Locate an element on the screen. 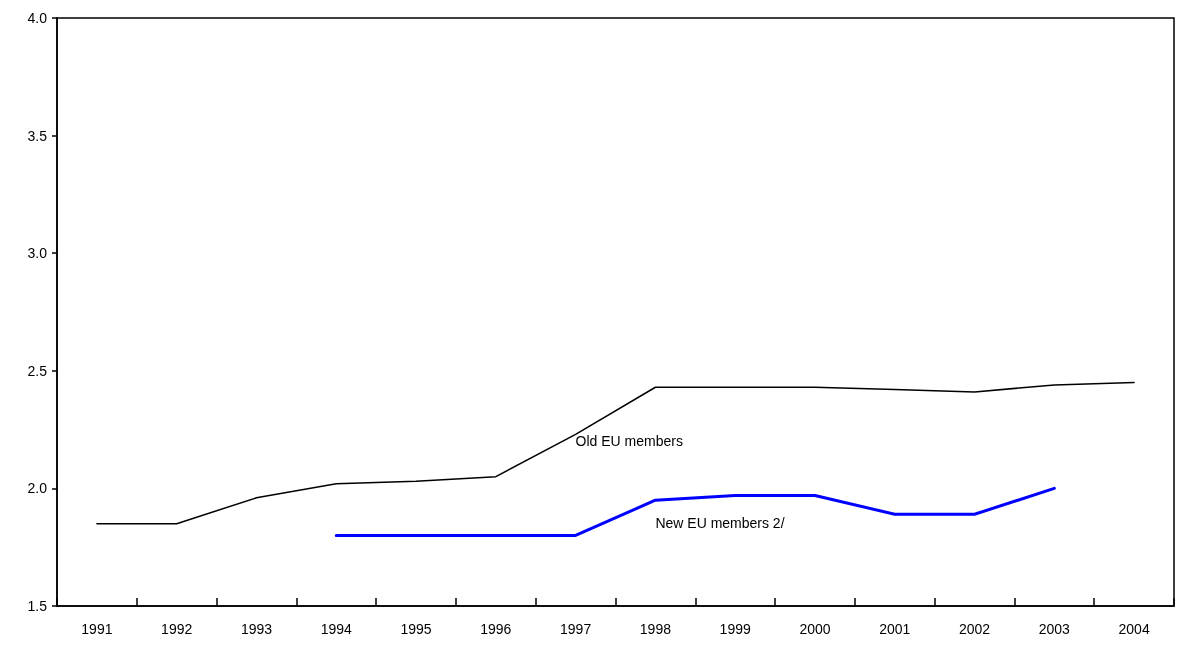 This screenshot has width=1190, height=652. y-tick-label: 2.5 is located at coordinates (37, 370).